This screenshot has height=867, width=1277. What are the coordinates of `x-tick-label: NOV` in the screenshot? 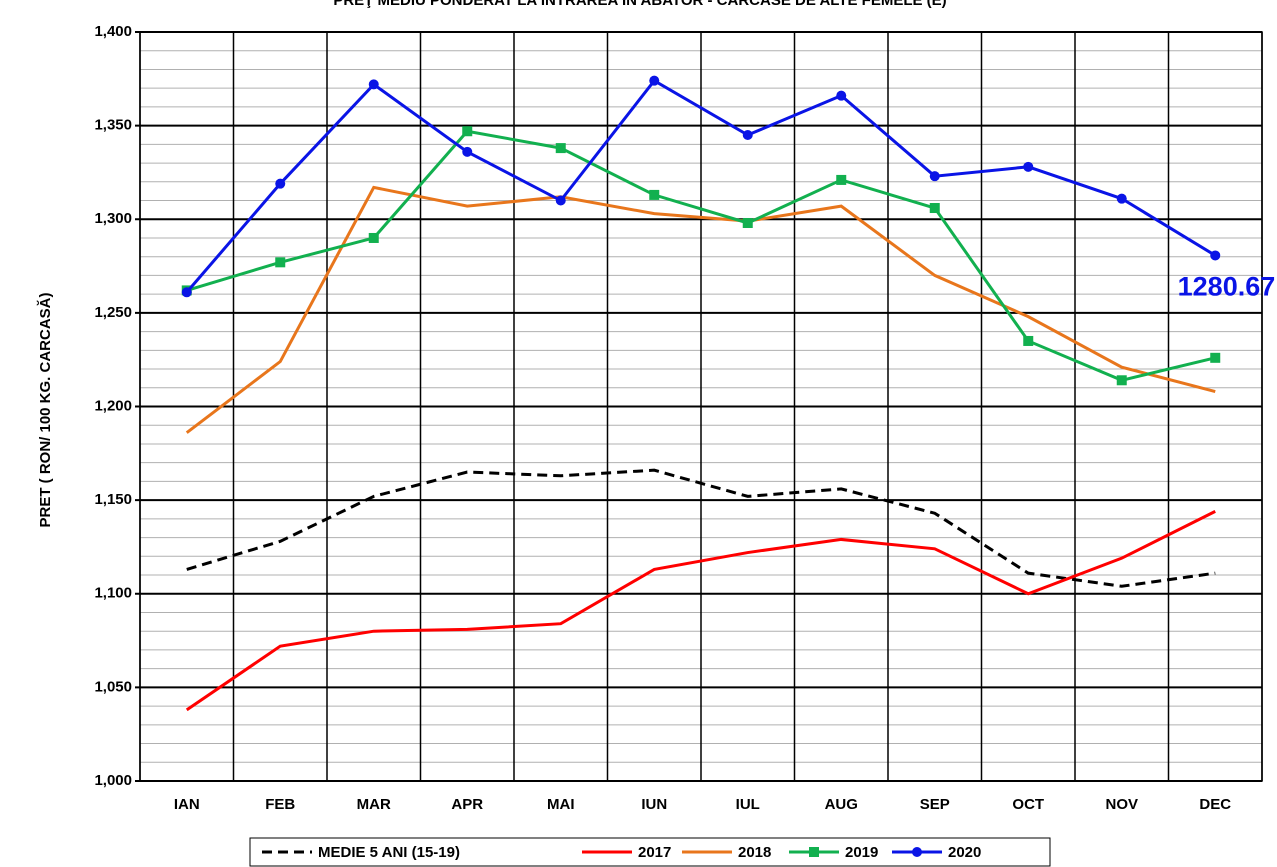 It's located at (1121, 804).